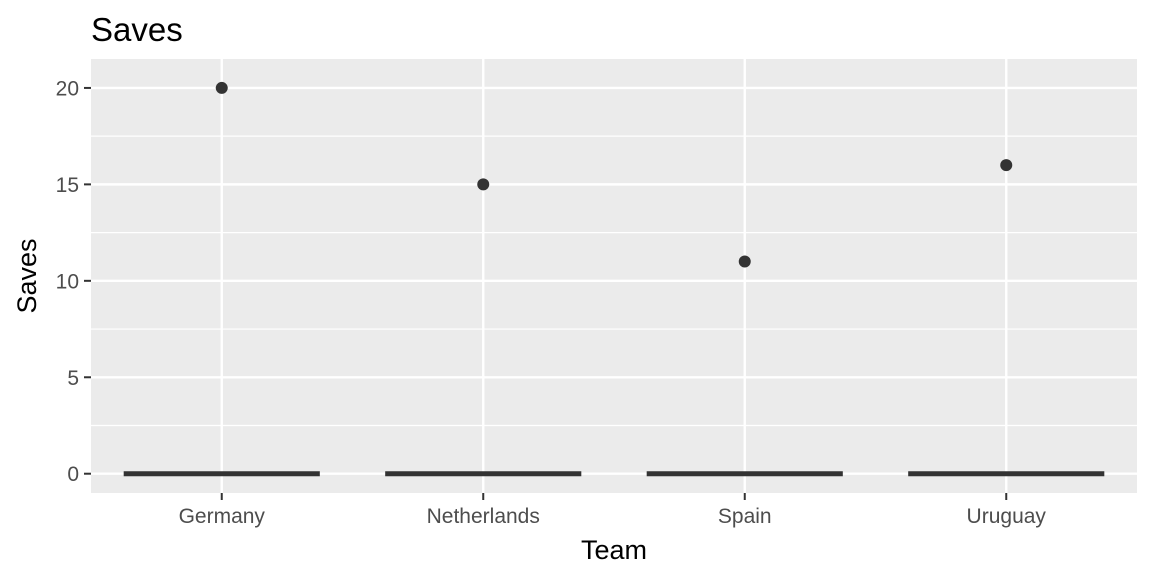 The height and width of the screenshot is (576, 1152). Describe the element at coordinates (744, 261) in the screenshot. I see `outlier-point-spain` at that location.